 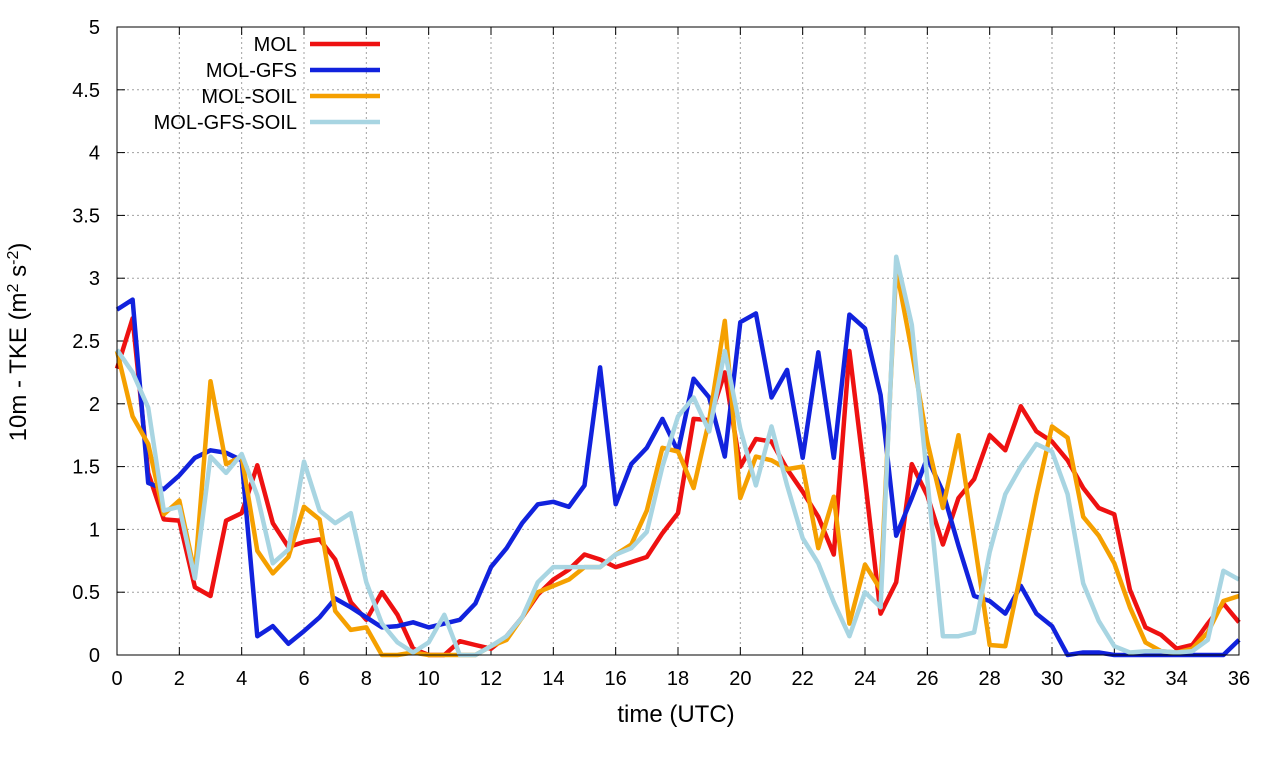 I want to click on y-tick-label: 3, so click(x=94, y=279).